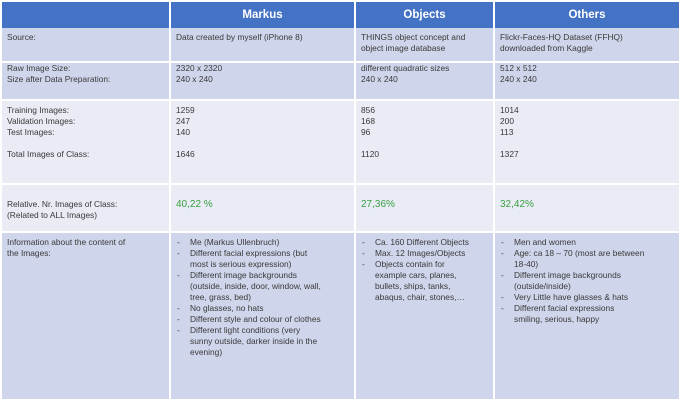 This screenshot has height=409, width=682. I want to click on list-item: Max. 12 Images/Objects, so click(424, 253).